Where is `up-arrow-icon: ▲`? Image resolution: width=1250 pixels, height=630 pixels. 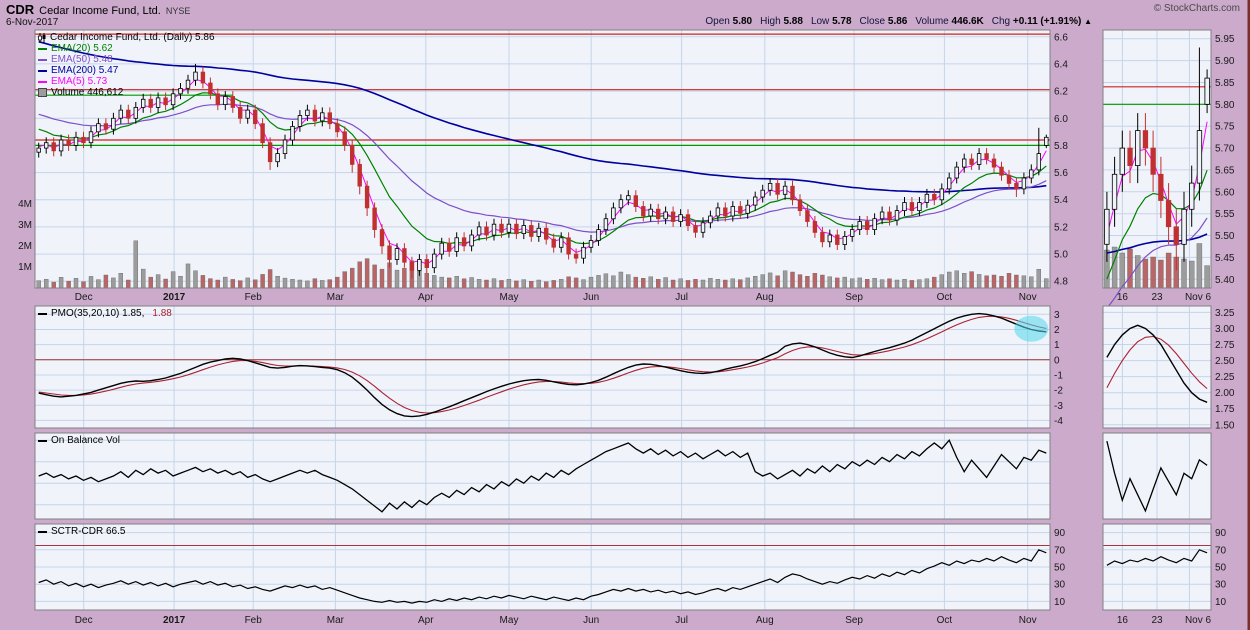
up-arrow-icon: ▲ is located at coordinates (1088, 21).